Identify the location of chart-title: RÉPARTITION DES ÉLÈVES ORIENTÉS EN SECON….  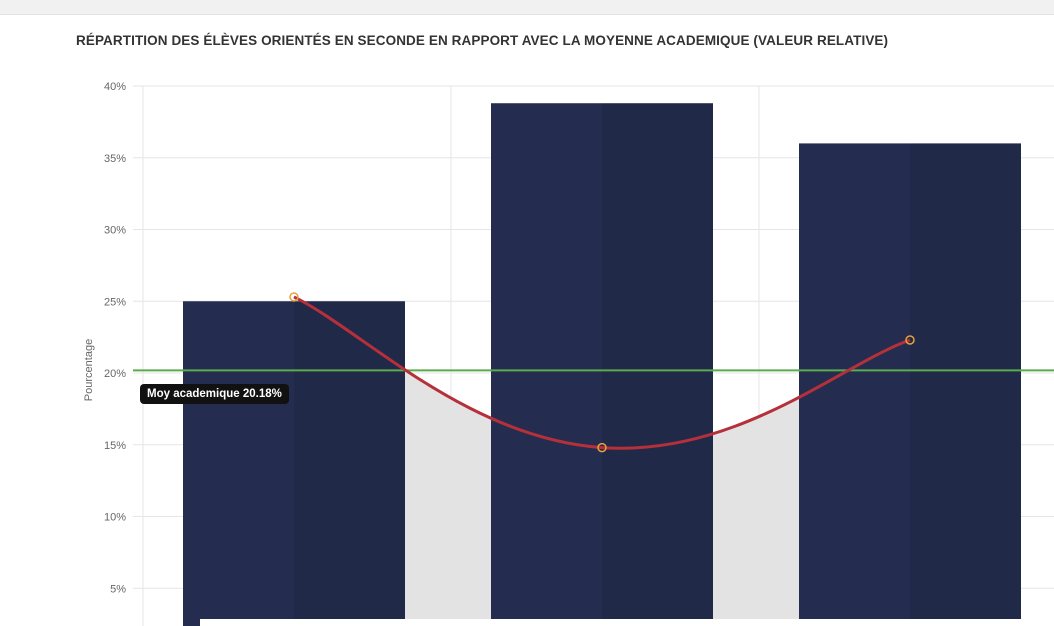
(482, 40).